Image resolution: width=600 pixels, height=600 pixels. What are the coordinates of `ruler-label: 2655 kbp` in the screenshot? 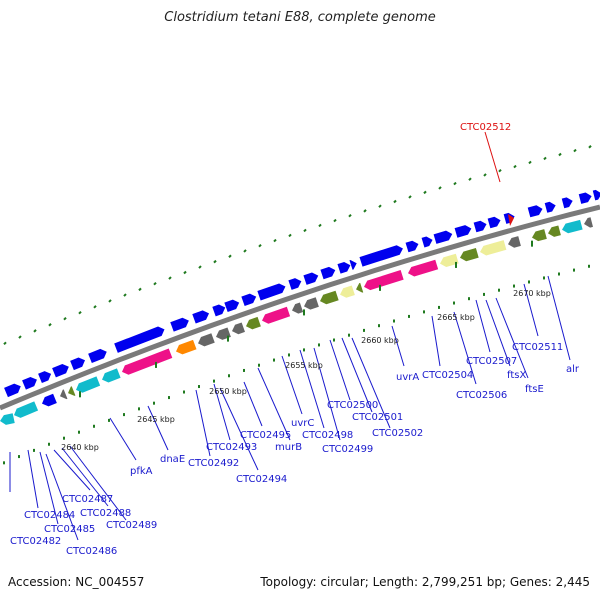 It's located at (304, 365).